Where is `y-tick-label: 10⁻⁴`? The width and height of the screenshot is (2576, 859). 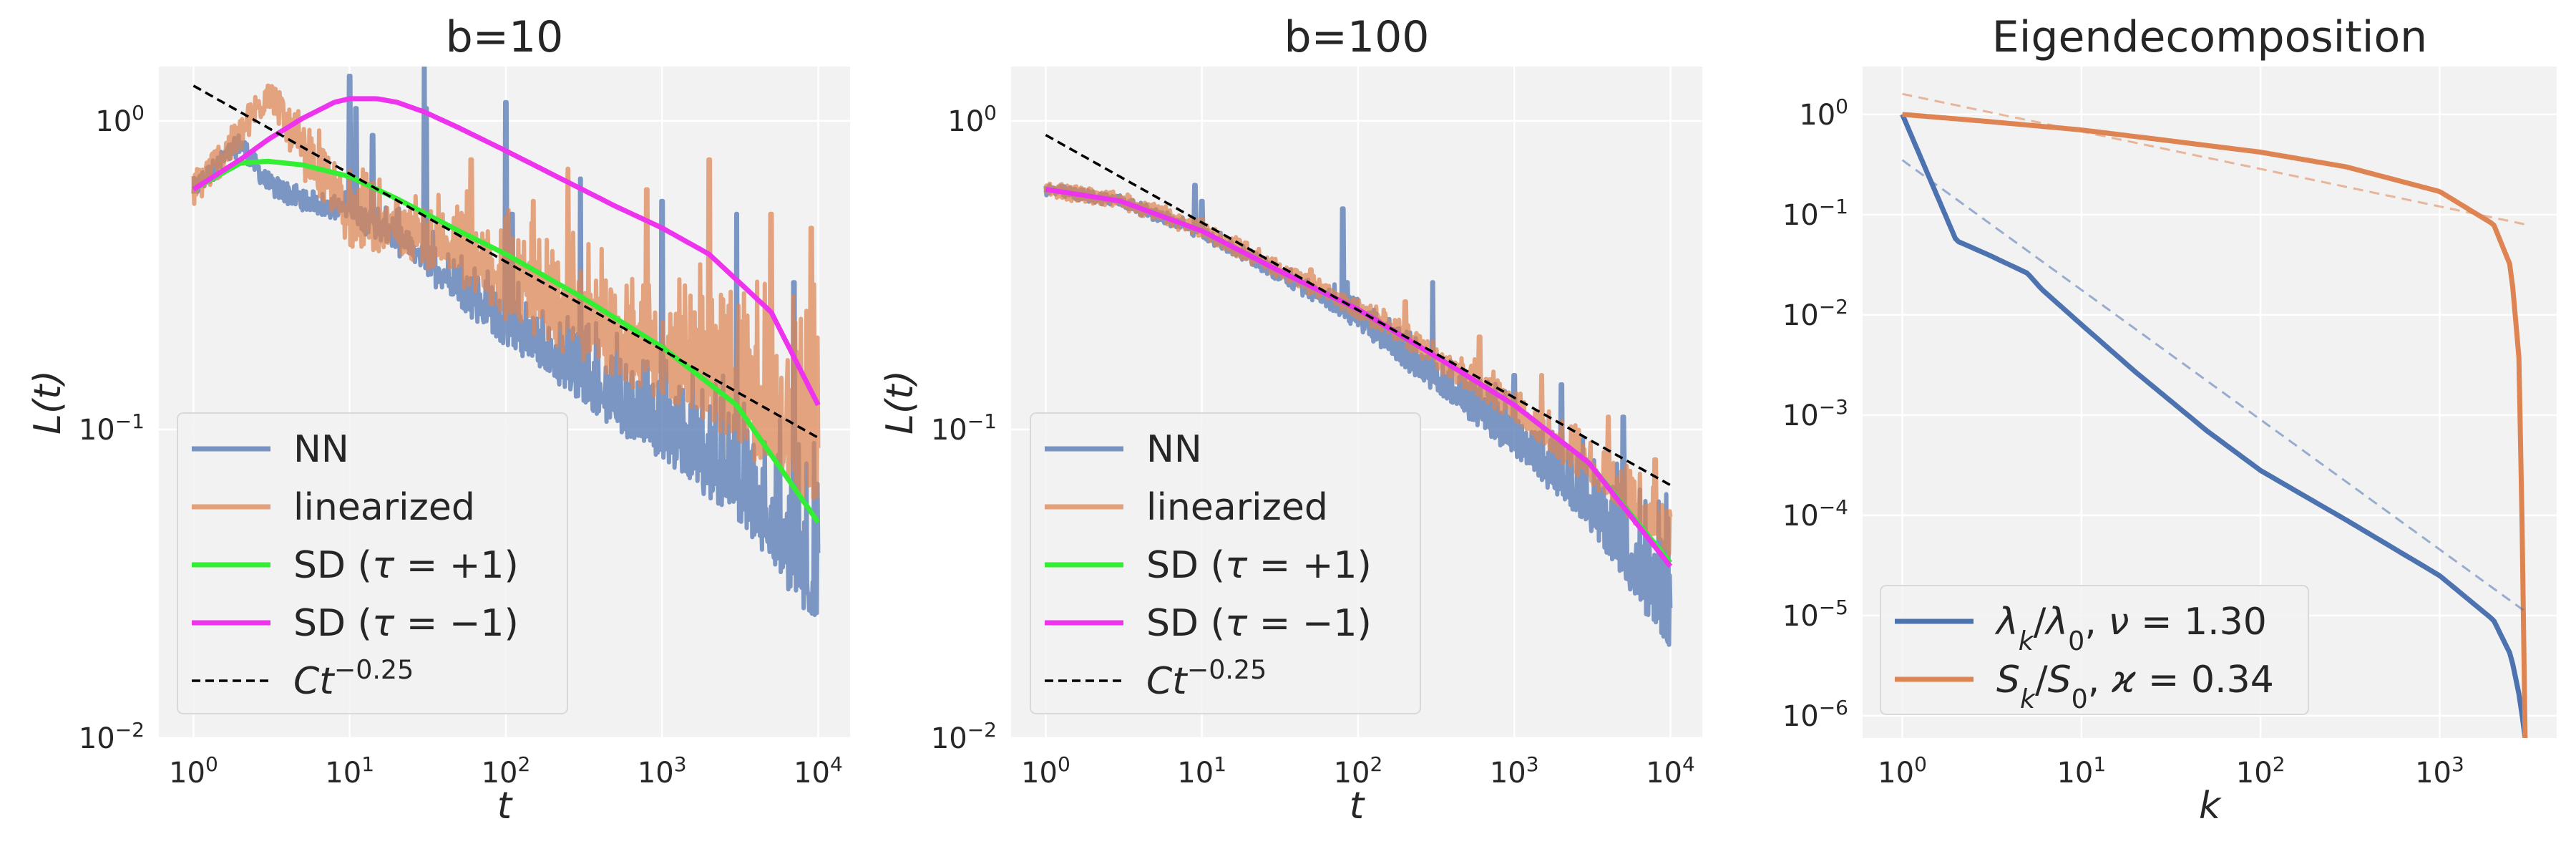
y-tick-label: 10⁻⁴ is located at coordinates (1815, 514).